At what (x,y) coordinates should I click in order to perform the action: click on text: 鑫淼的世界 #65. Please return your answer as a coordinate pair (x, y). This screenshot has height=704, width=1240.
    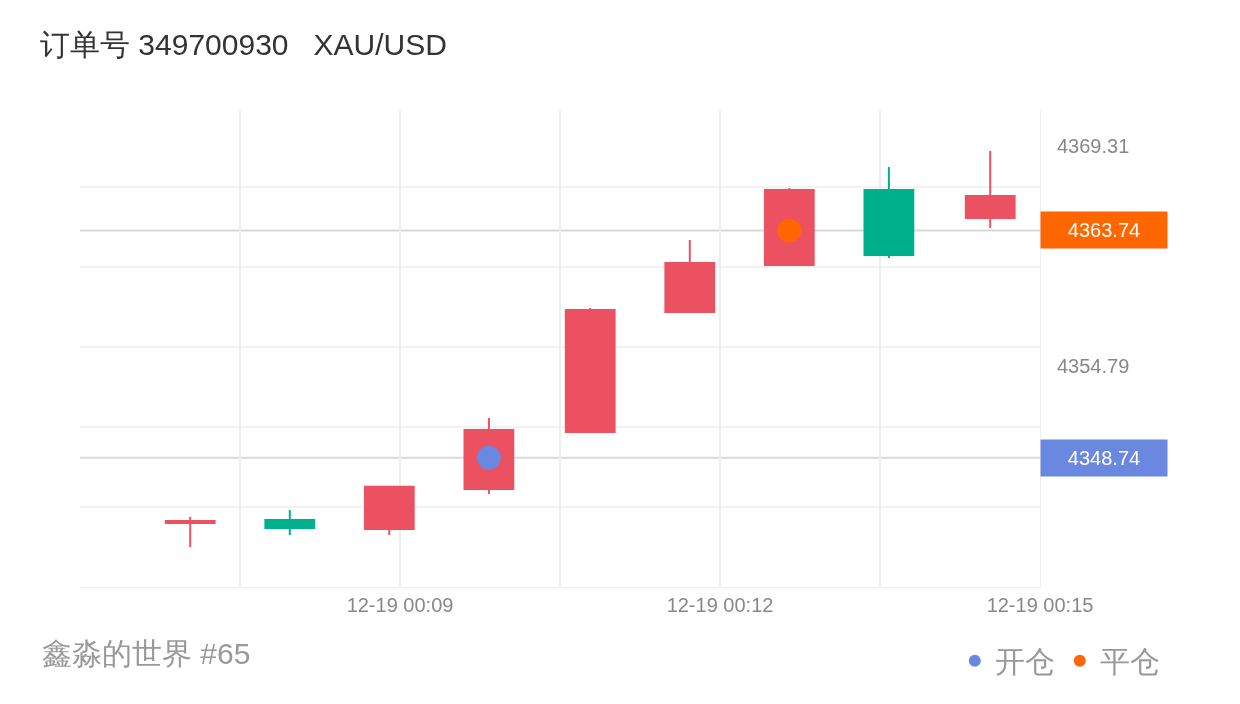
    Looking at the image, I should click on (146, 653).